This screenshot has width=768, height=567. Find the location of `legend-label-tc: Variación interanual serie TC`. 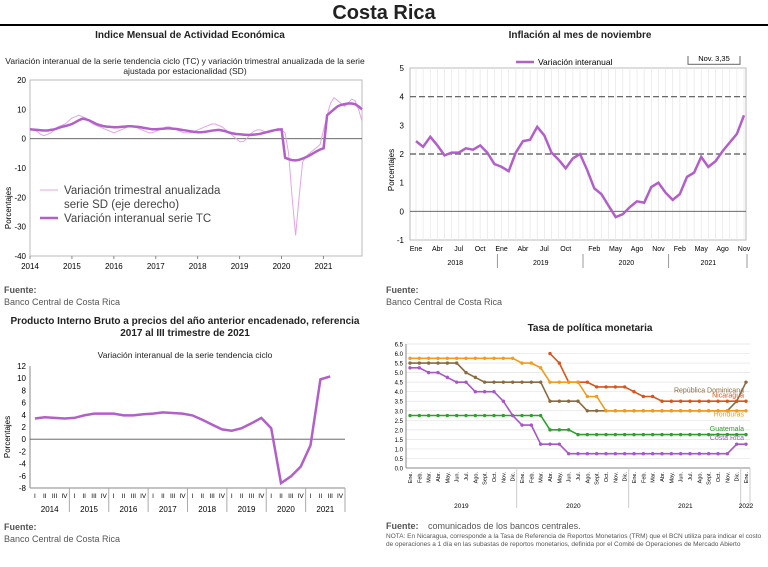

legend-label-tc: Variación interanual serie TC is located at coordinates (137, 219).